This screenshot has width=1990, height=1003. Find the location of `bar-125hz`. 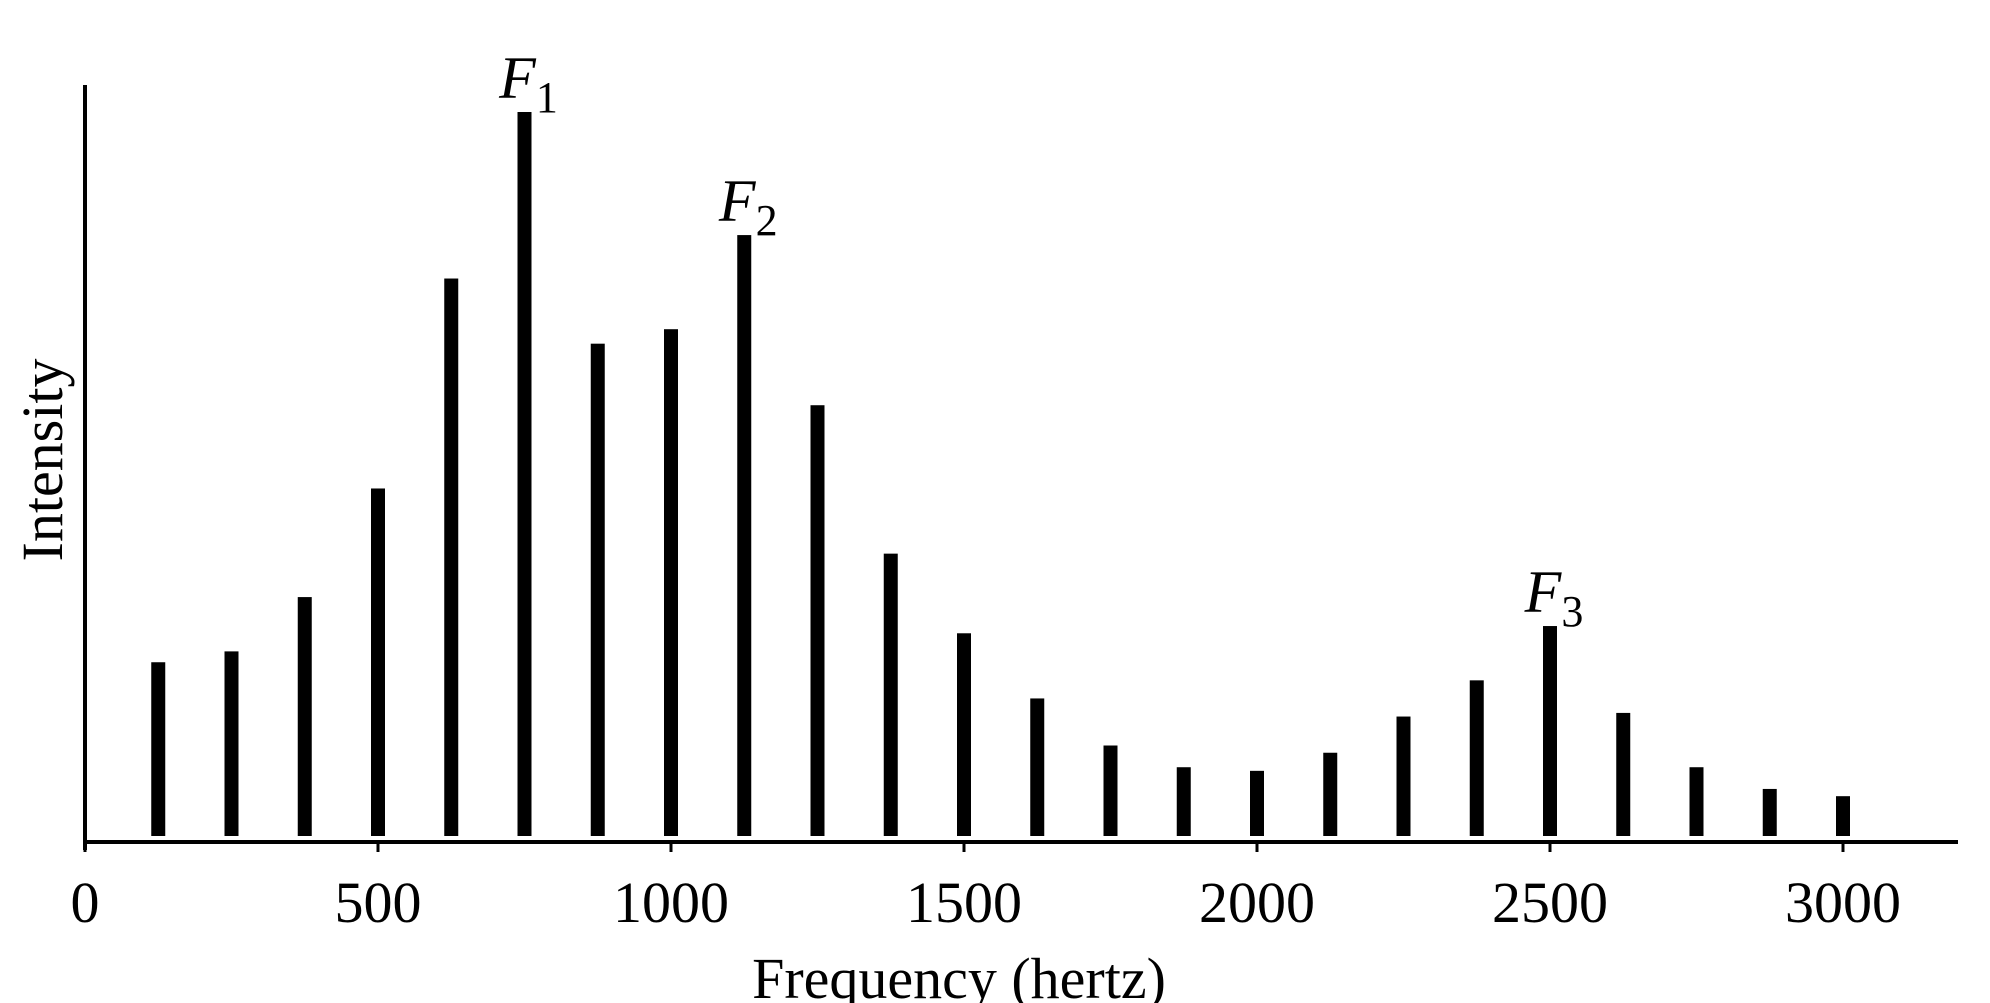

bar-125hz is located at coordinates (158, 749).